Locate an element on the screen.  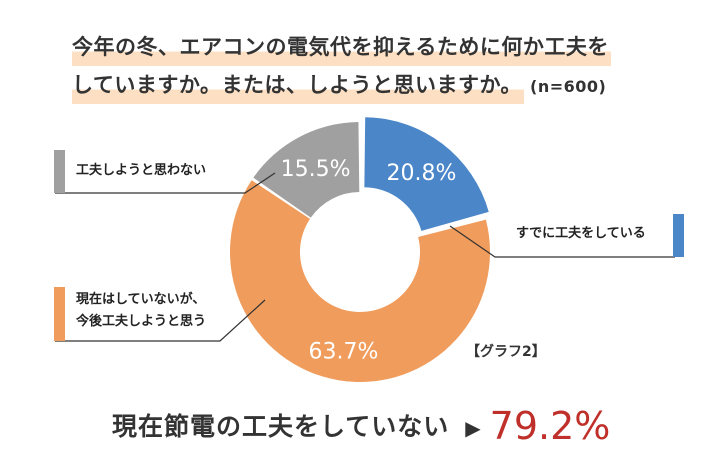
label-no: 工夫しようと思わない is located at coordinates (141, 170).